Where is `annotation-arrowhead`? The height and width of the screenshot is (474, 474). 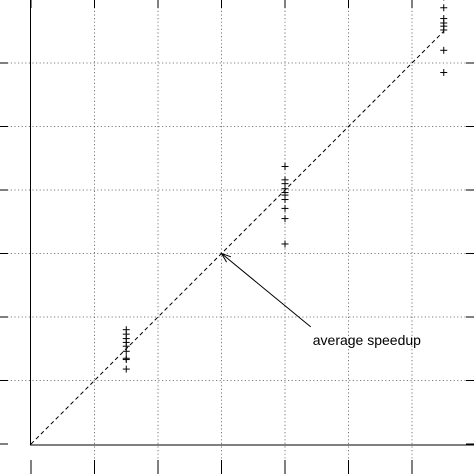
annotation-arrowhead is located at coordinates (226, 257).